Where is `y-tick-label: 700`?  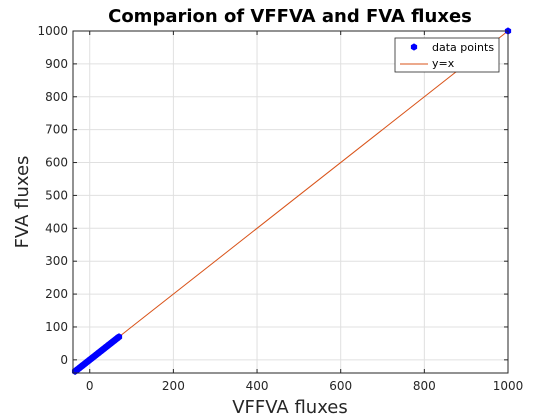
y-tick-label: 700 is located at coordinates (56, 130).